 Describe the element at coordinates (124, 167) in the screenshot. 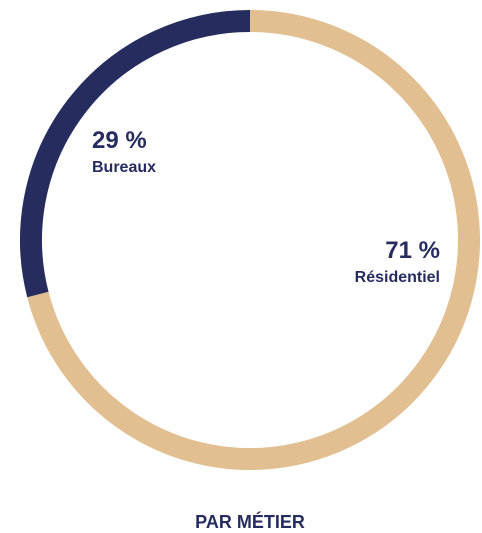

I see `category-label: Bureaux` at that location.